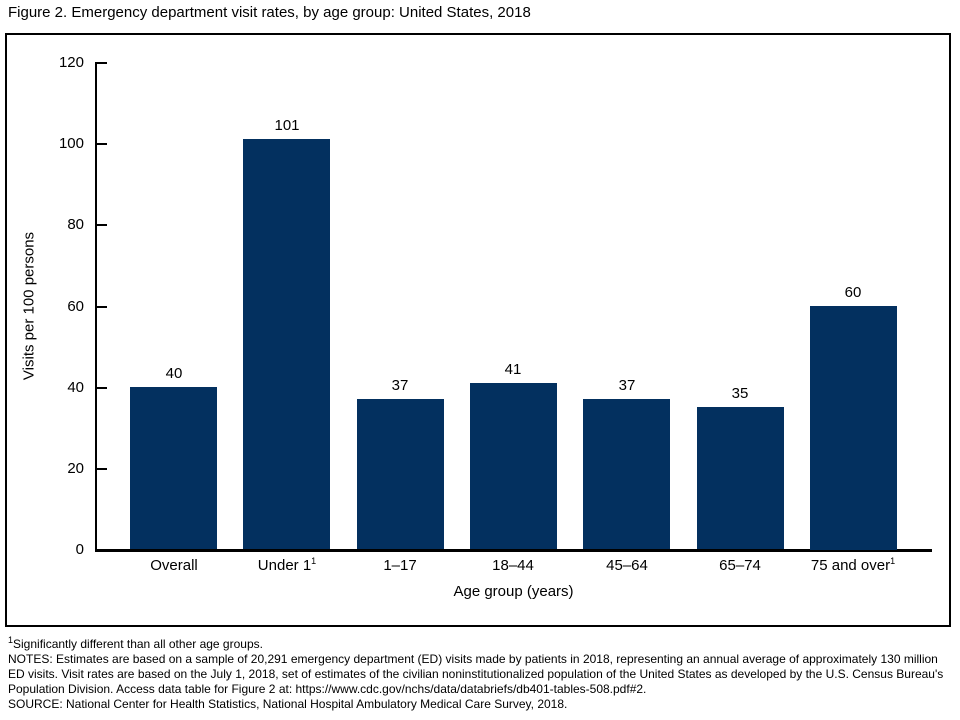  I want to click on footnote-superscript: 1, so click(11, 640).